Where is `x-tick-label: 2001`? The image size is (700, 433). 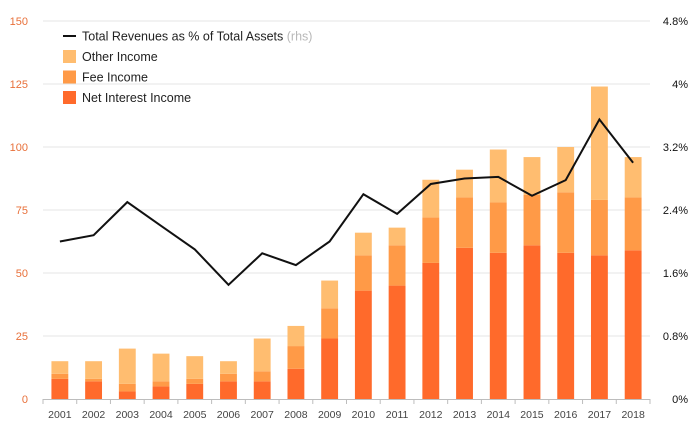 x-tick-label: 2001 is located at coordinates (60, 415).